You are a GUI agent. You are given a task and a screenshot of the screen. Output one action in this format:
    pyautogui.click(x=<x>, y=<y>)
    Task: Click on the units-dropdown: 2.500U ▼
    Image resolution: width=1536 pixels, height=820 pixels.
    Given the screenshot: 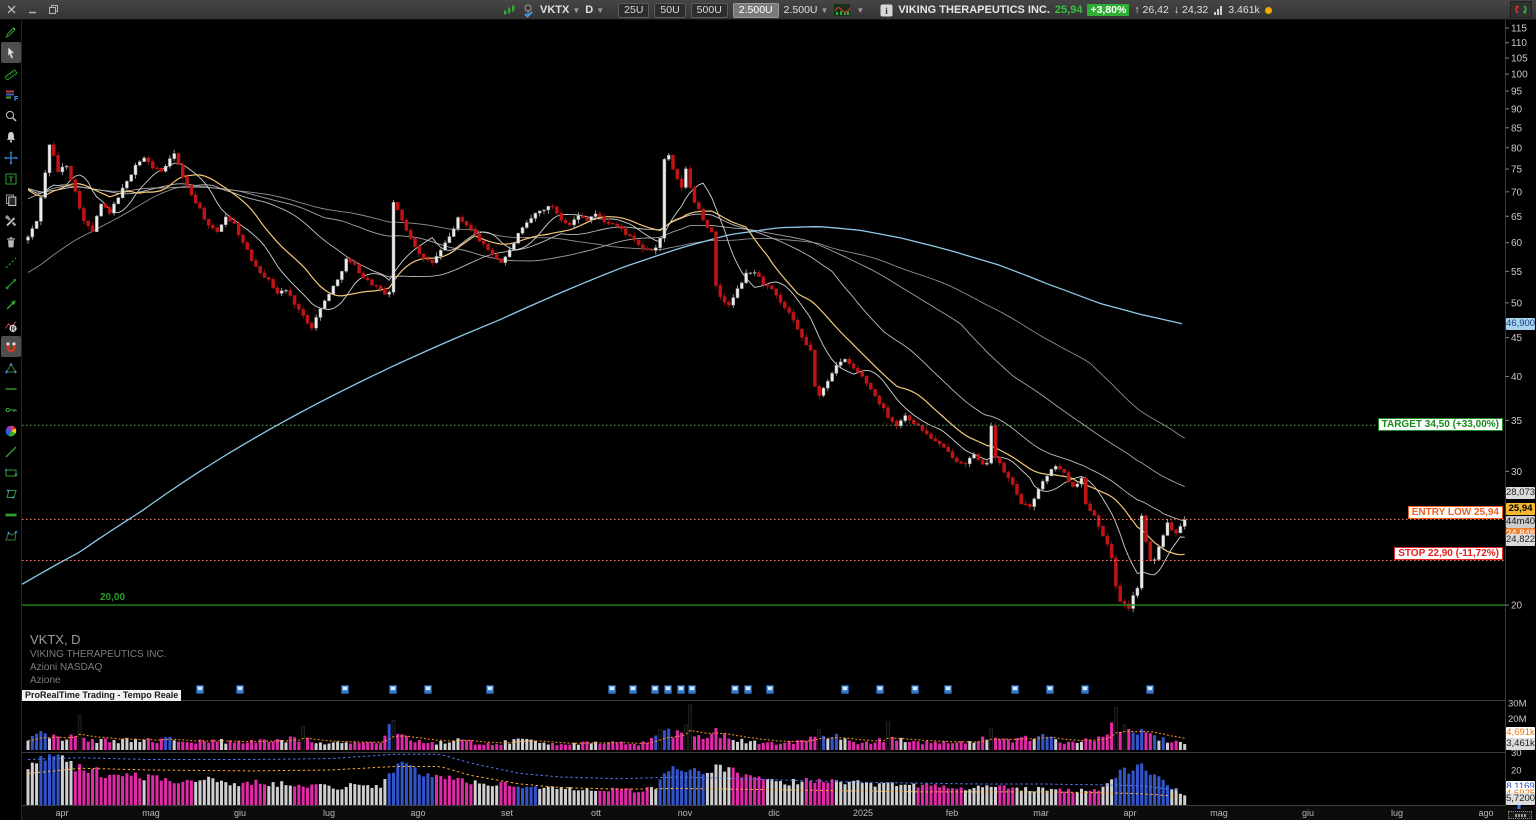 What is the action you would take?
    pyautogui.click(x=806, y=10)
    